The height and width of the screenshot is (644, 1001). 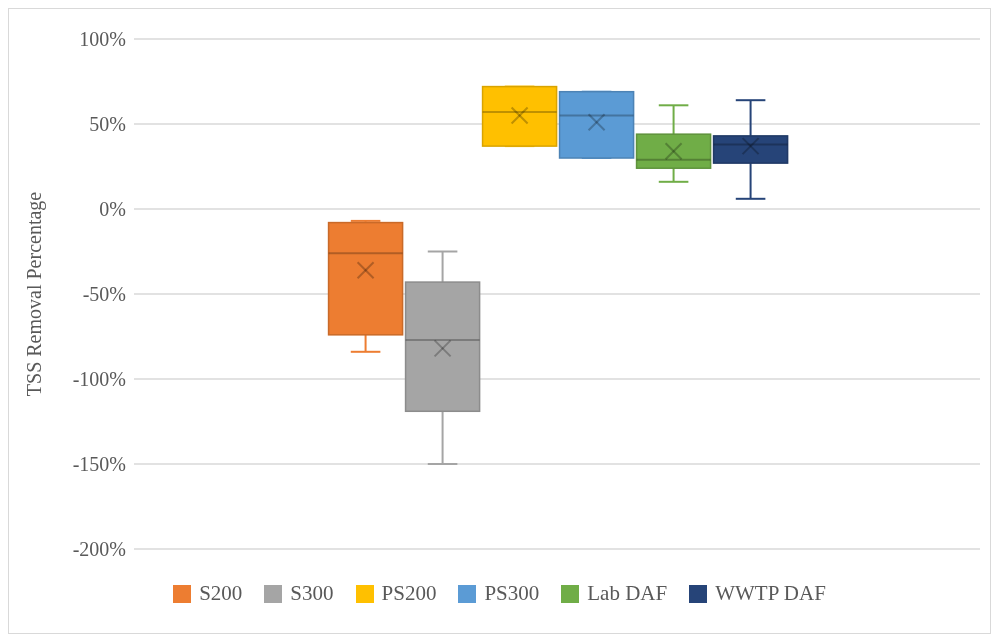 What do you see at coordinates (99, 549) in the screenshot?
I see `y-tick-label: -200%` at bounding box center [99, 549].